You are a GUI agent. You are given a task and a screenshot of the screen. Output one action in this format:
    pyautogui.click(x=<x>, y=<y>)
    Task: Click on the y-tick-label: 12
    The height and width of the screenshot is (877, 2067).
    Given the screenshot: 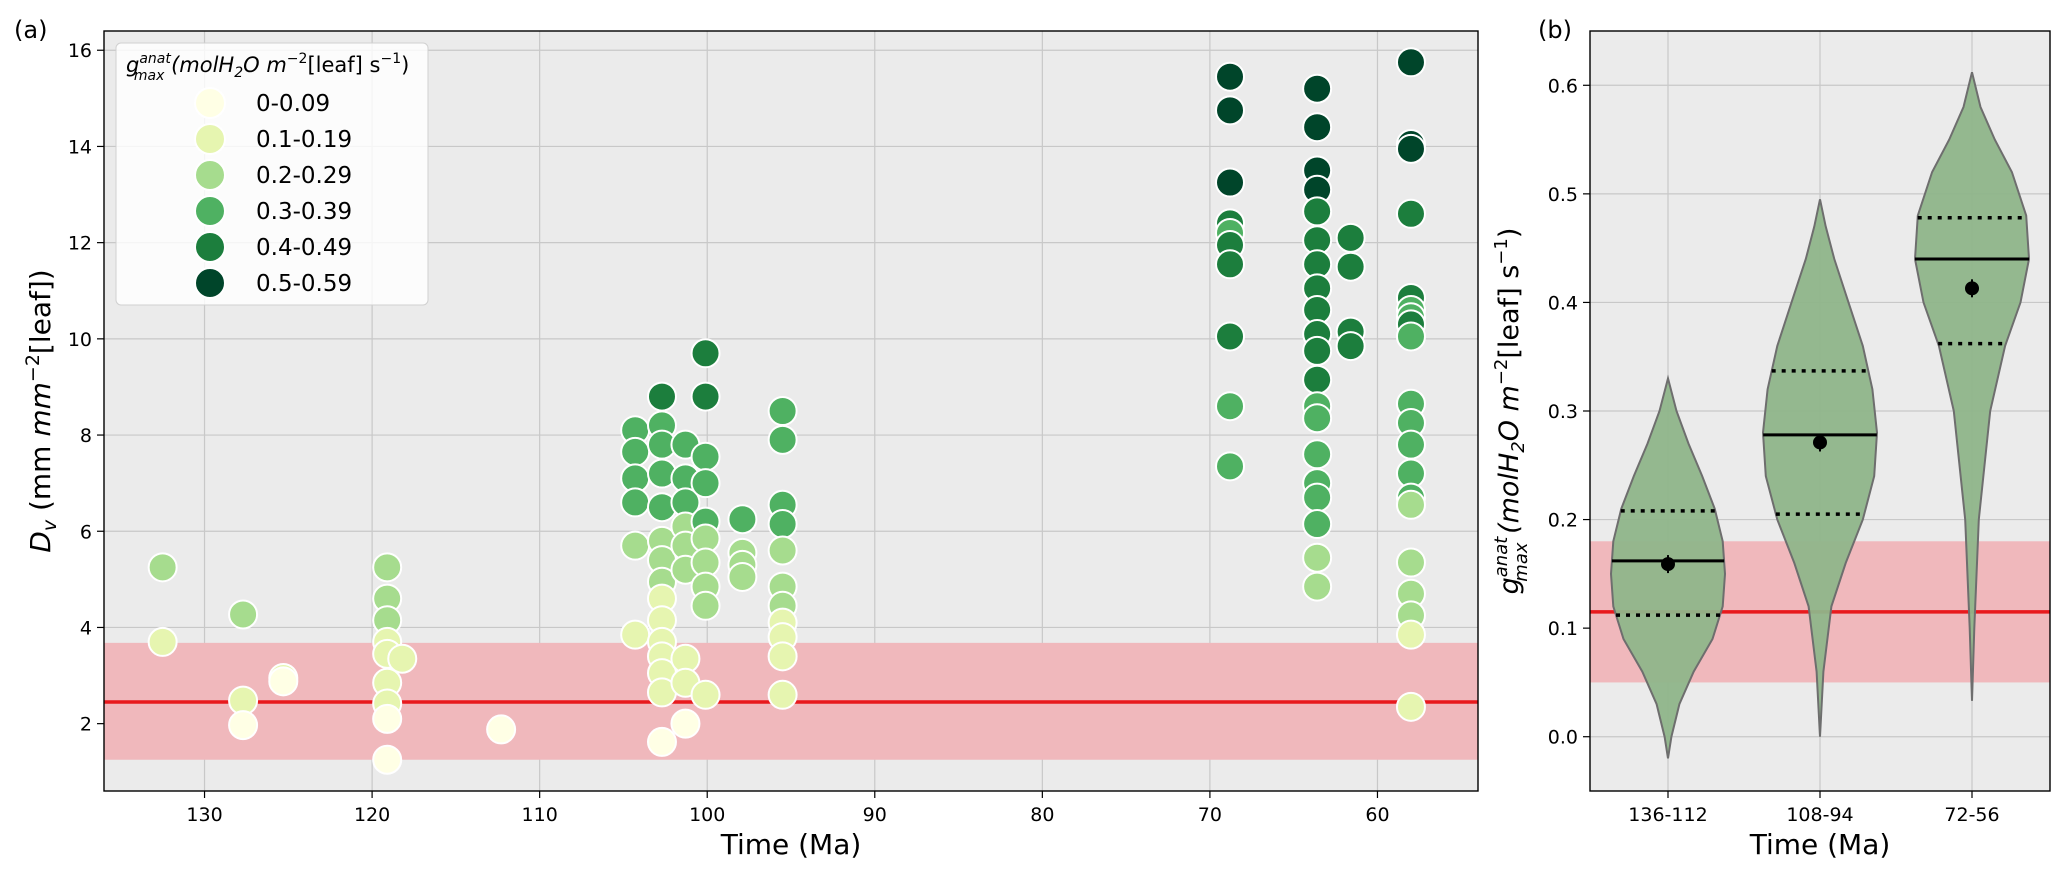 What is the action you would take?
    pyautogui.click(x=80, y=244)
    